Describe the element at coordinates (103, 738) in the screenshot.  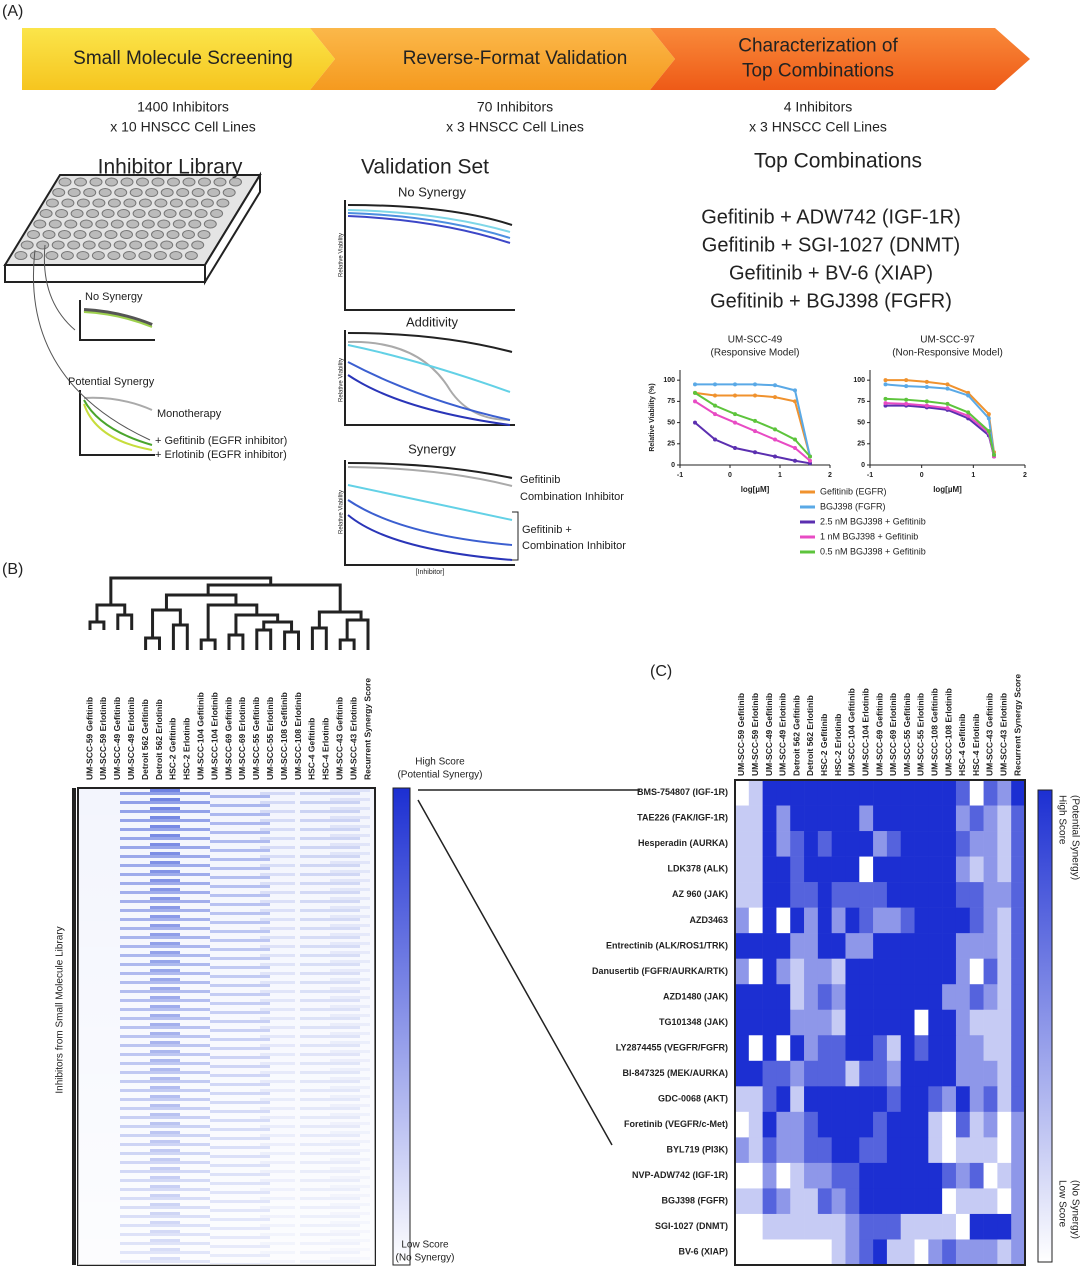
I see `column-label: UM-SCC-59 Erlotinib` at that location.